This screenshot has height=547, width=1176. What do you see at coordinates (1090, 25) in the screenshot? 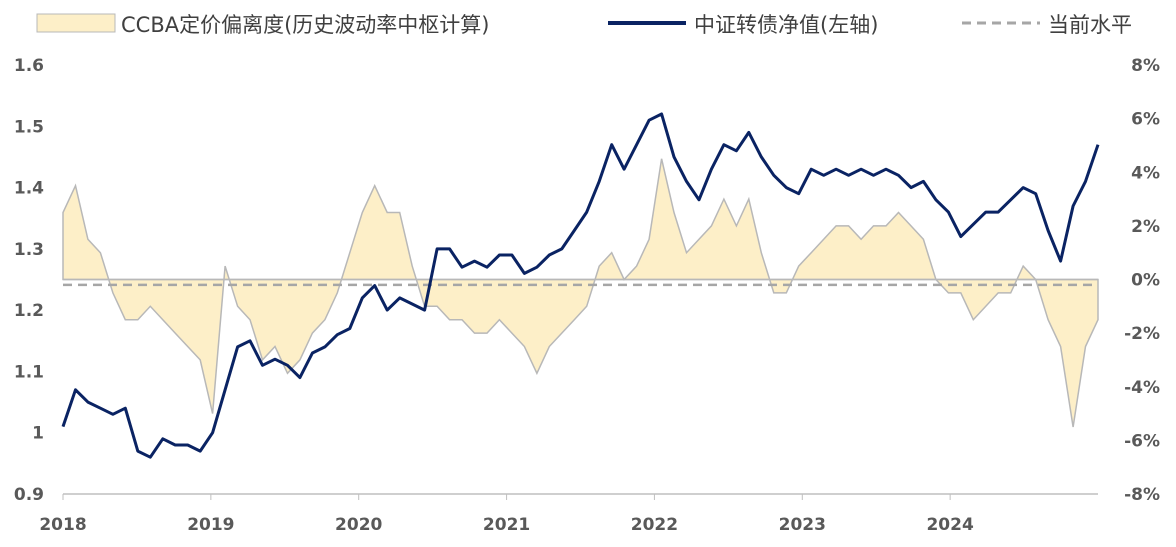
I see `legend-label-current: 当前水平` at bounding box center [1090, 25].